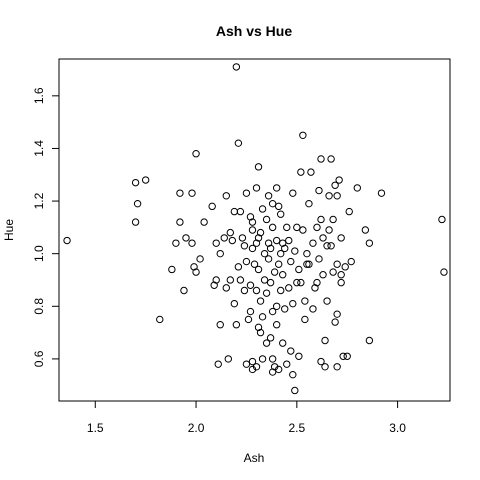 The height and width of the screenshot is (480, 480). I want to click on y-tick-label: 1.0, so click(39, 253).